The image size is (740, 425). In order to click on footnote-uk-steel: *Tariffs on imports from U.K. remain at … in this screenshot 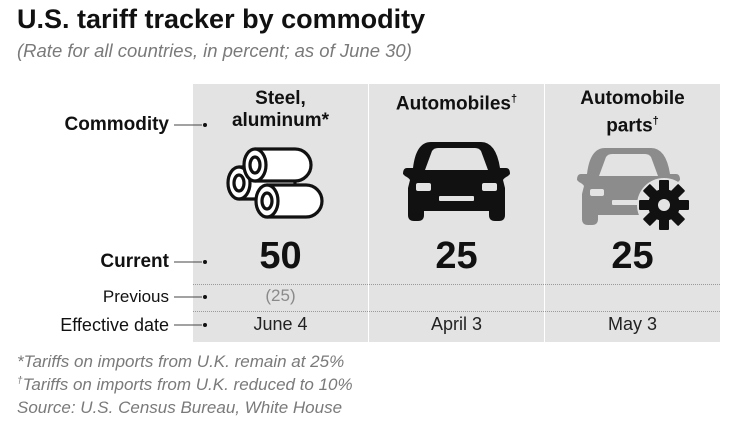, I will do `click(181, 361)`.